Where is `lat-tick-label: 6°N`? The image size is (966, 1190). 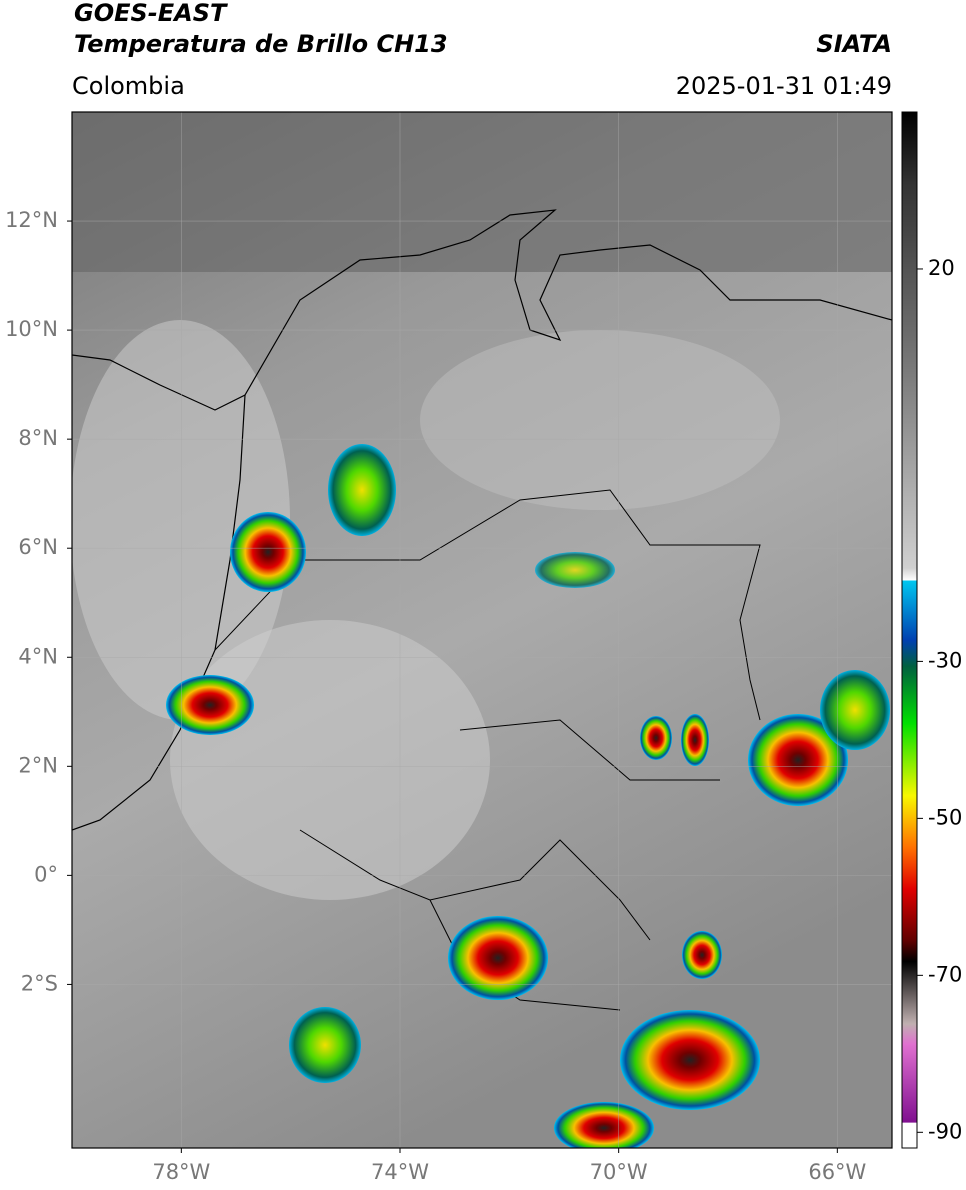 lat-tick-label: 6°N is located at coordinates (38, 547).